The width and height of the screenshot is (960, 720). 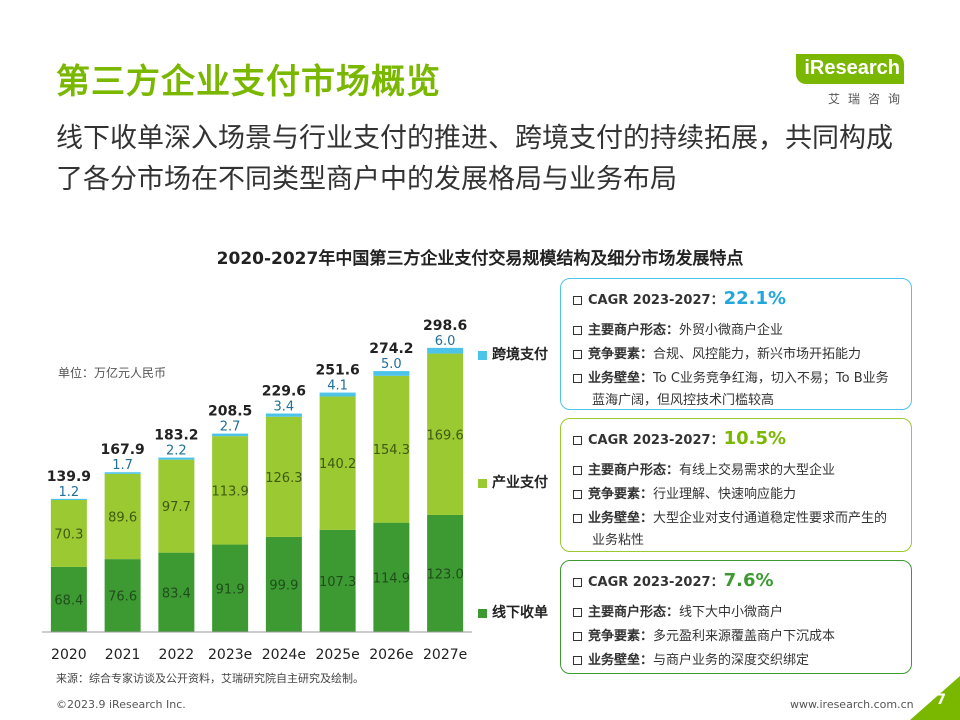 I want to click on total-label-2023e: 208.5, so click(x=230, y=412).